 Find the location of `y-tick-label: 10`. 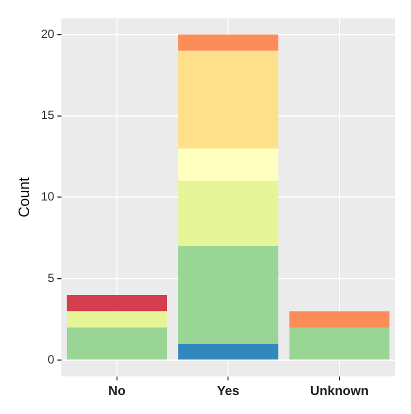

y-tick-label: 10 is located at coordinates (47, 197).